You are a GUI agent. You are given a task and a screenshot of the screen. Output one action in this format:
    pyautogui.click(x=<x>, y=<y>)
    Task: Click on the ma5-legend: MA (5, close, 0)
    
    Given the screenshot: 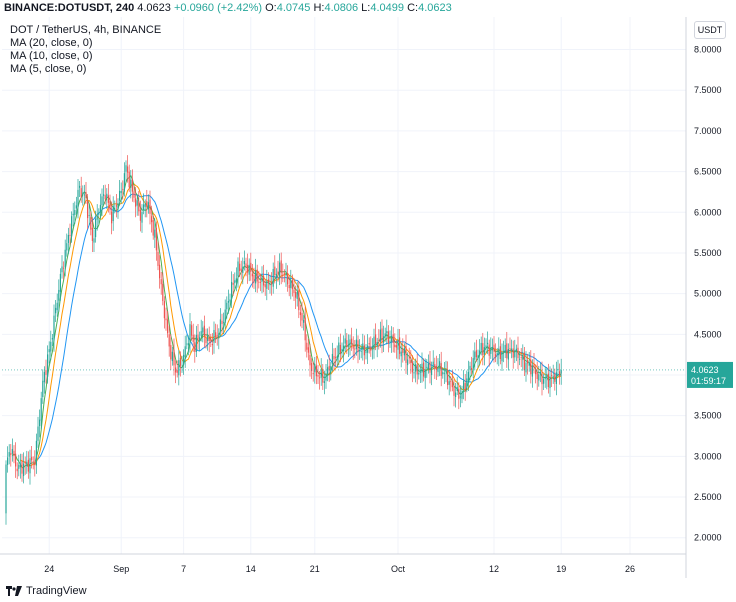 What is the action you would take?
    pyautogui.click(x=48, y=69)
    